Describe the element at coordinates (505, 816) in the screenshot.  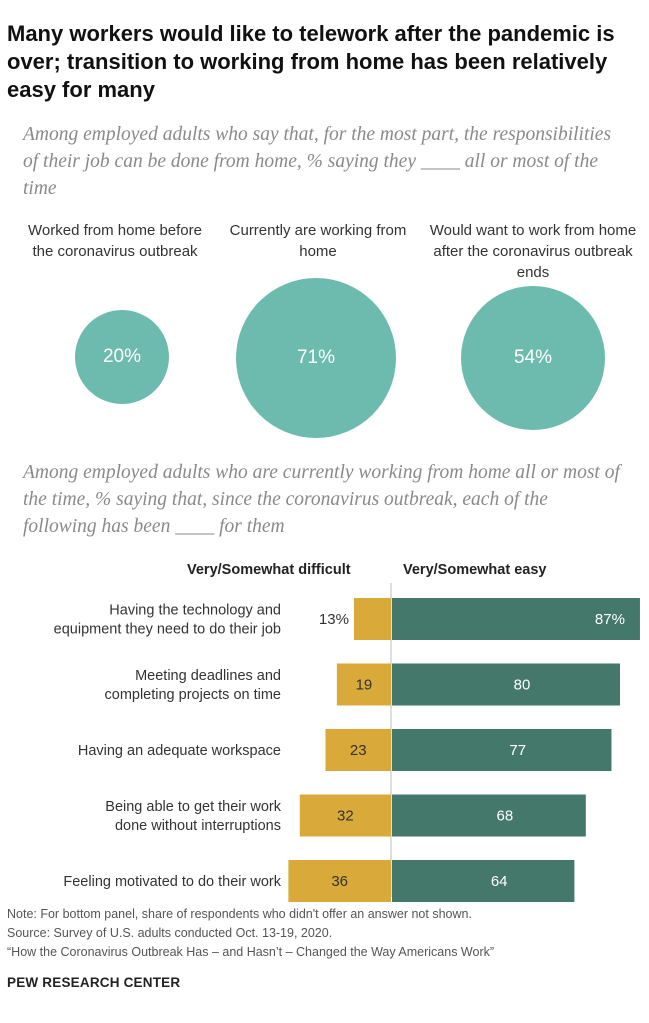
I see `data-label-easy: 68` at that location.